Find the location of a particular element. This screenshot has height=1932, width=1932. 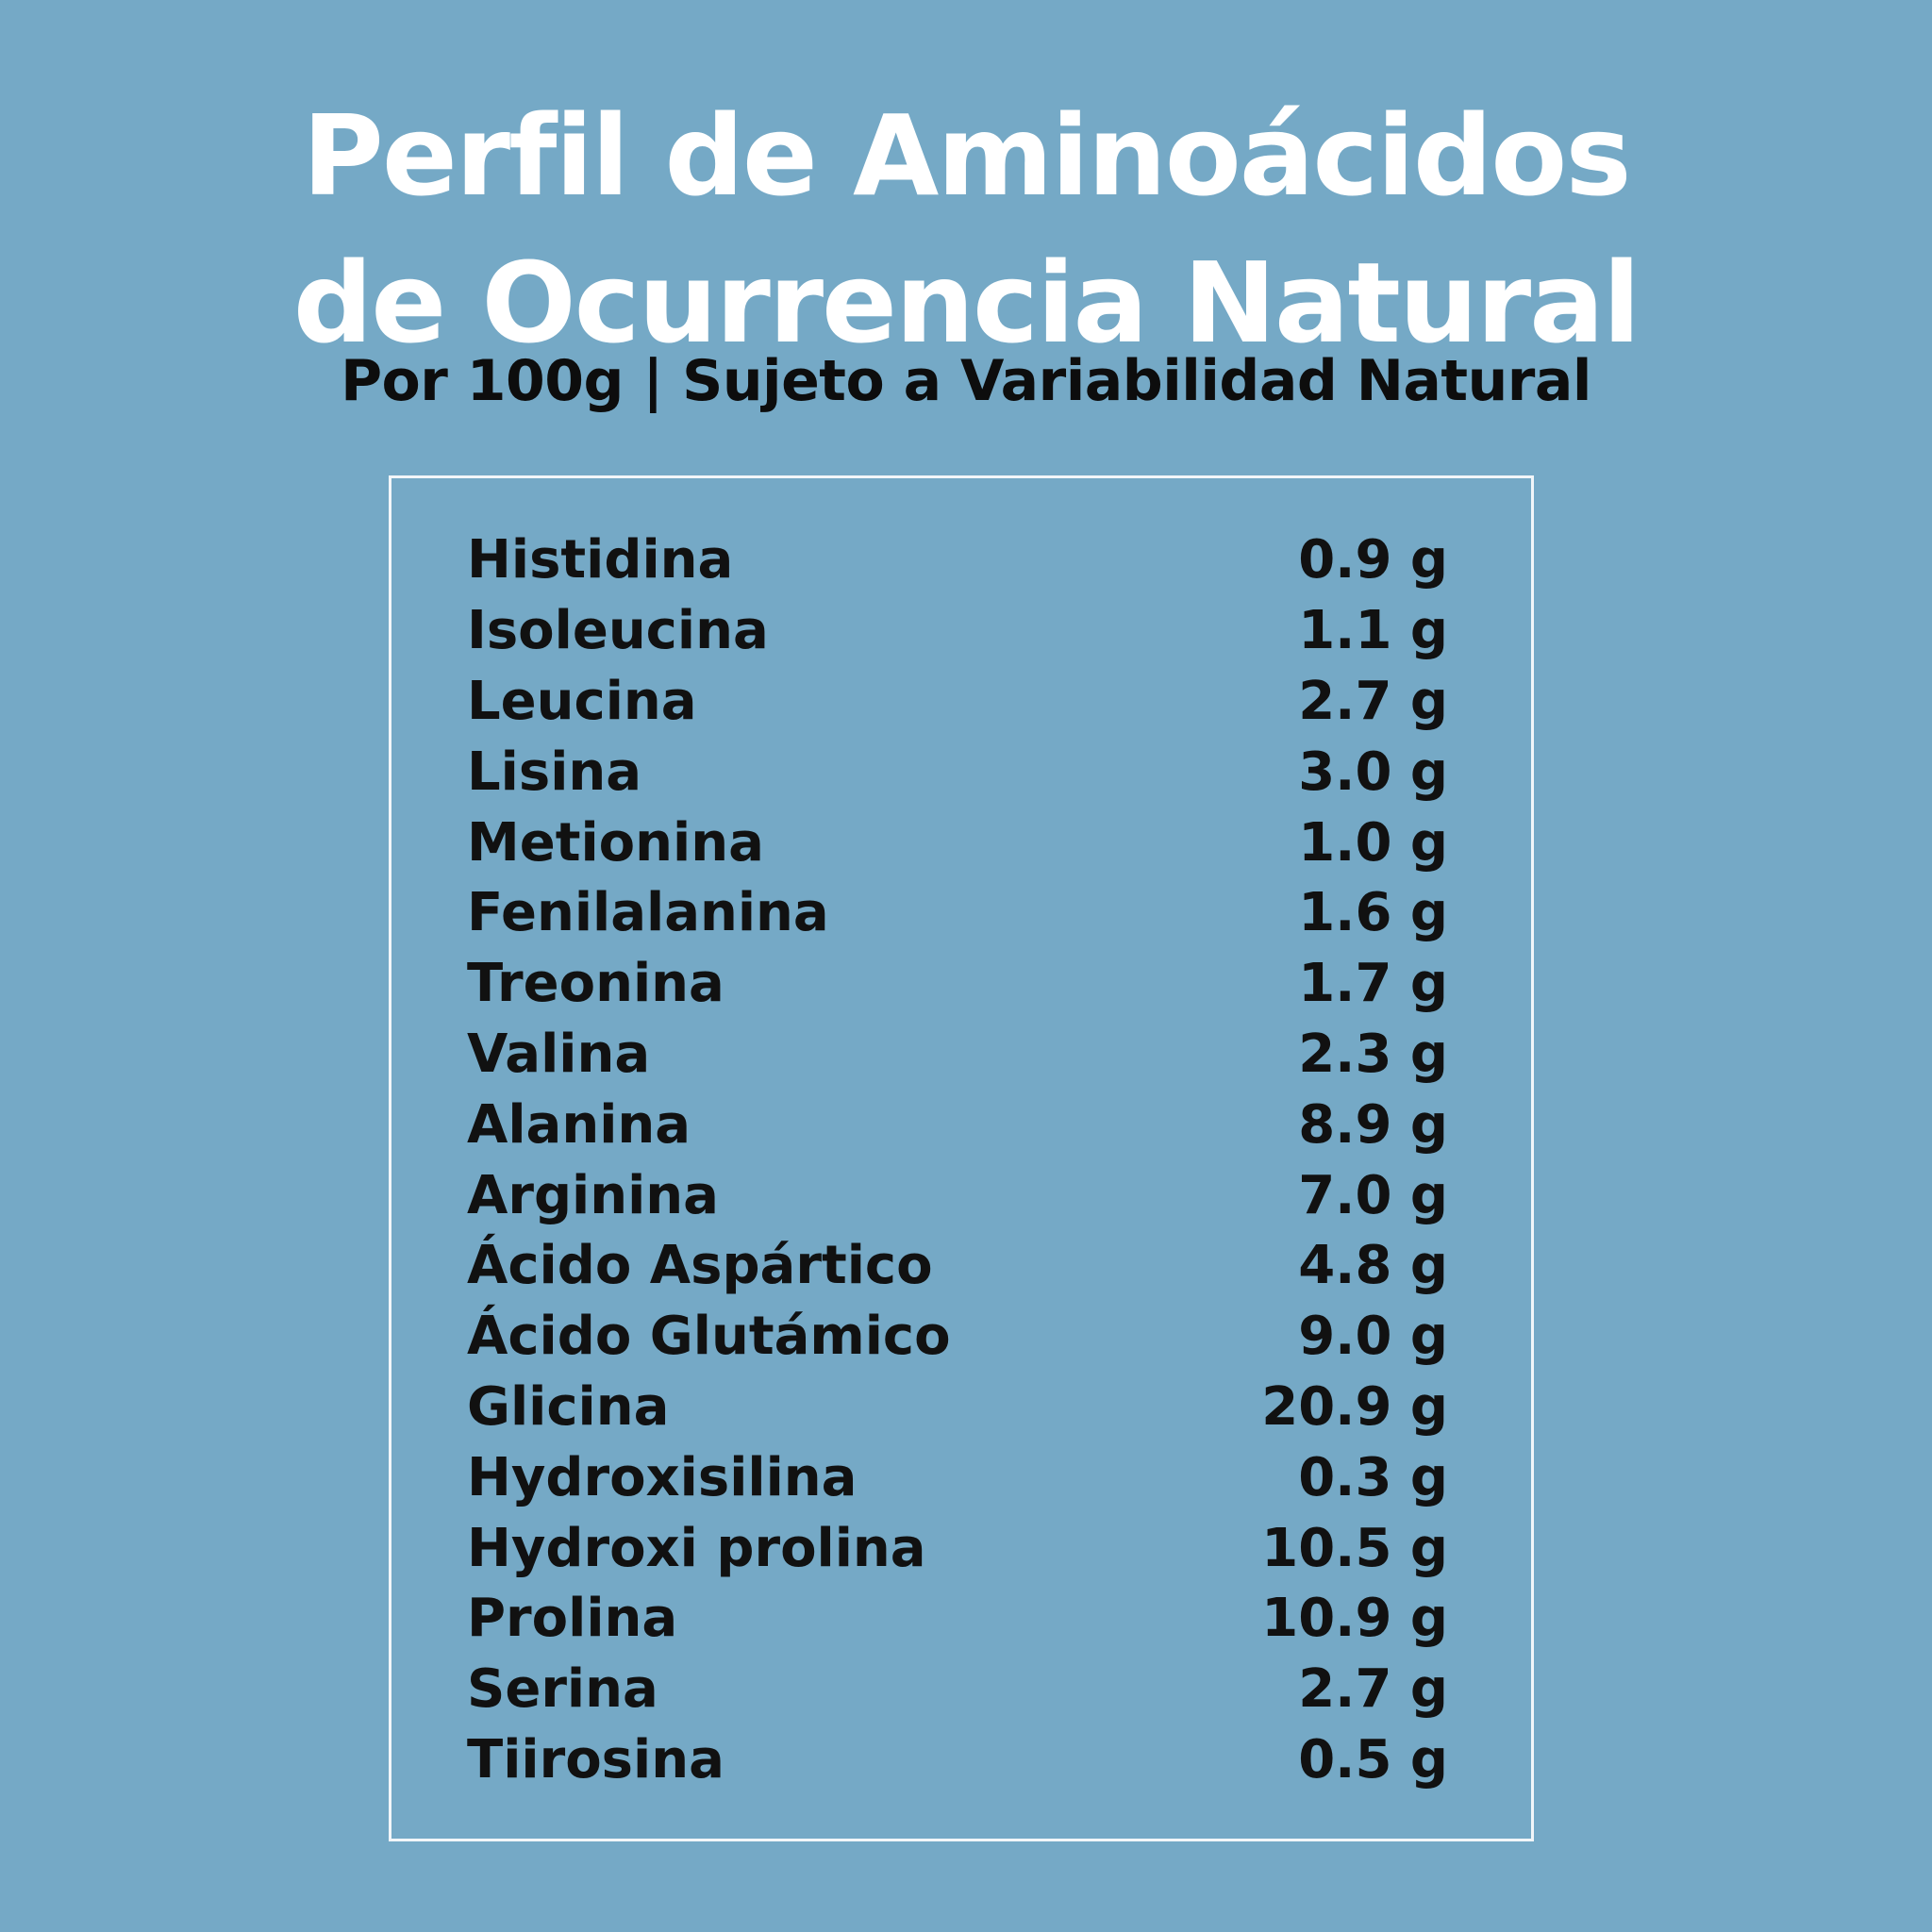

amino-acid-value: 1.0 g is located at coordinates (1373, 843).